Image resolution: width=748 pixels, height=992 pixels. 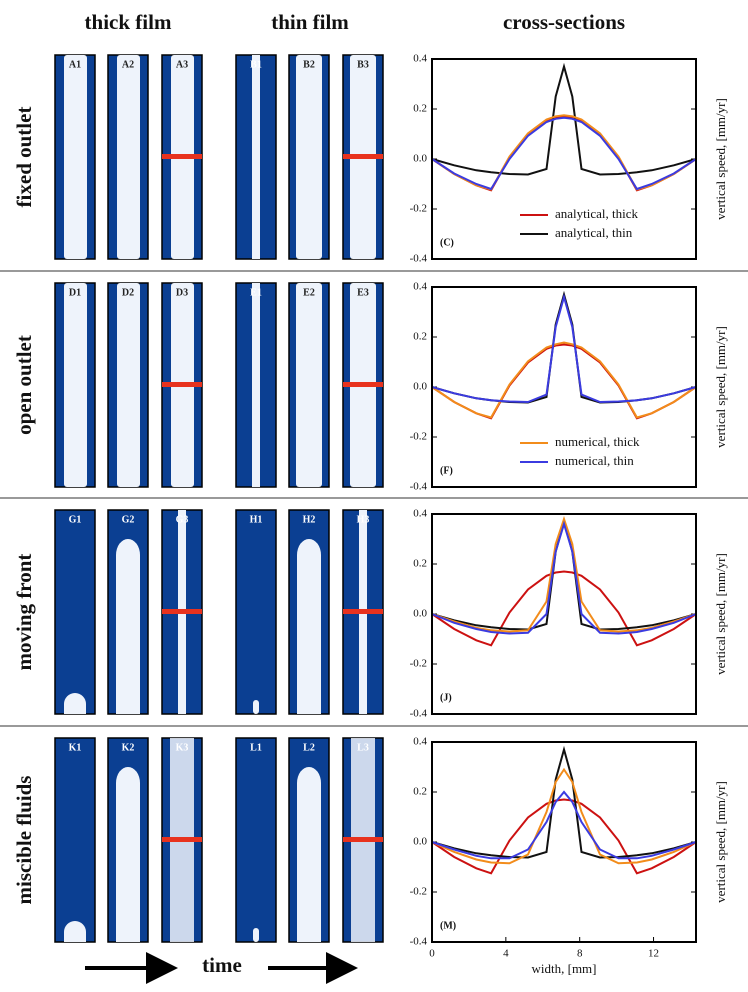 I want to click on panel-label: G3, so click(x=182, y=519).